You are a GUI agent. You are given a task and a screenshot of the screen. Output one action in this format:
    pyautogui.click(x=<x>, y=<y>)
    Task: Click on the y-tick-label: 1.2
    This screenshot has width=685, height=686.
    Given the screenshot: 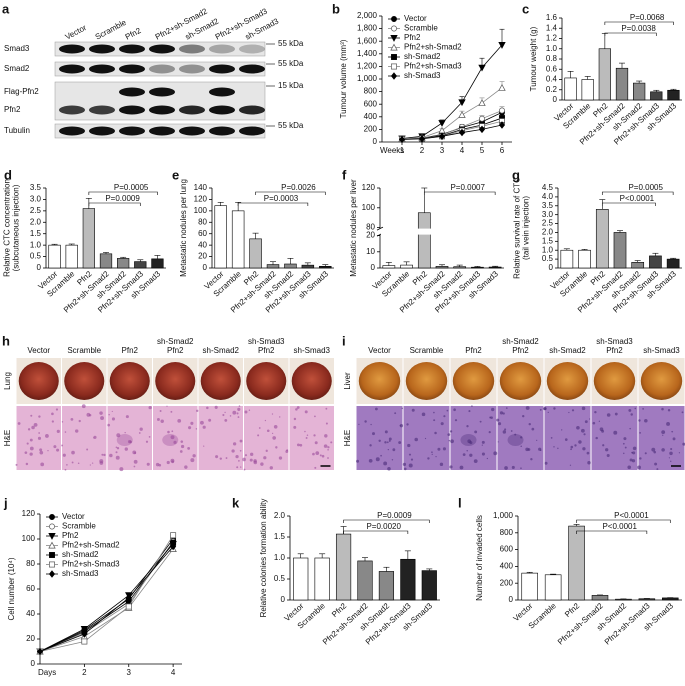 What is the action you would take?
    pyautogui.click(x=552, y=38)
    